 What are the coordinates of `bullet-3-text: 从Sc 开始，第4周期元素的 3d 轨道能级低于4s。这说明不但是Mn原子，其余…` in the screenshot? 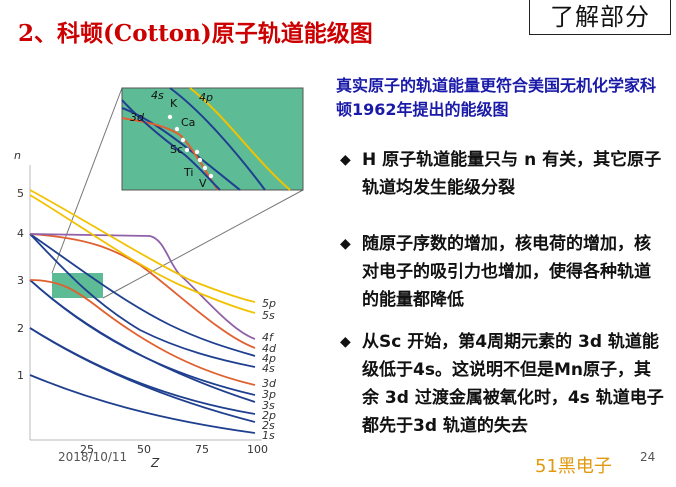 It's located at (513, 384).